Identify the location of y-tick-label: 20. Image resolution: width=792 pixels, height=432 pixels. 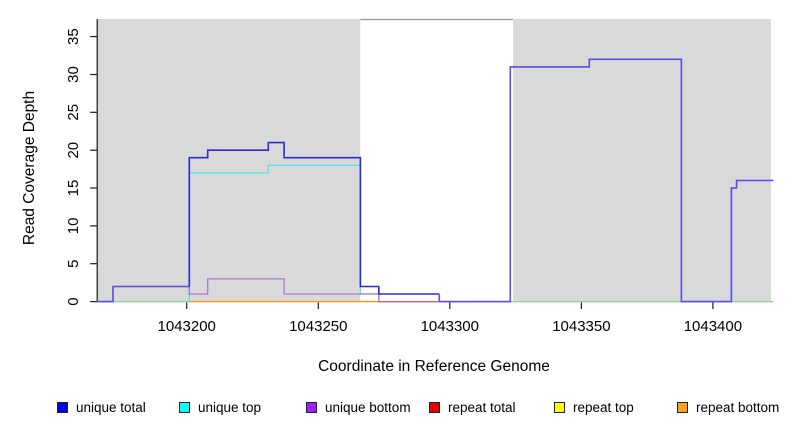
(73, 150).